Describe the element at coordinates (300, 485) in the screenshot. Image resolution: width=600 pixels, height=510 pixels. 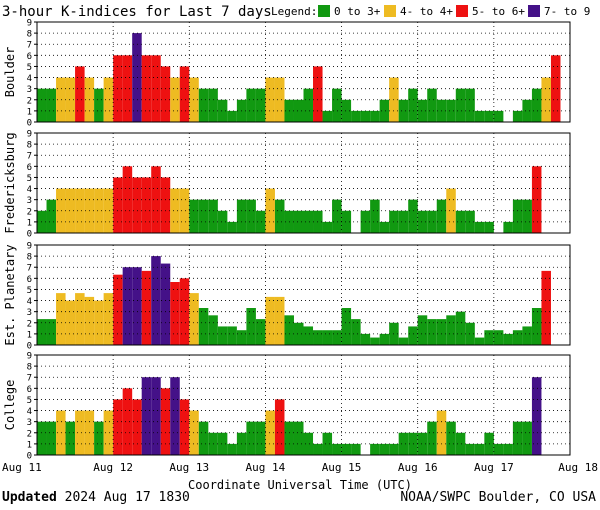
I see `x-axis-label: Coordinate Universal Time (UTC)` at that location.